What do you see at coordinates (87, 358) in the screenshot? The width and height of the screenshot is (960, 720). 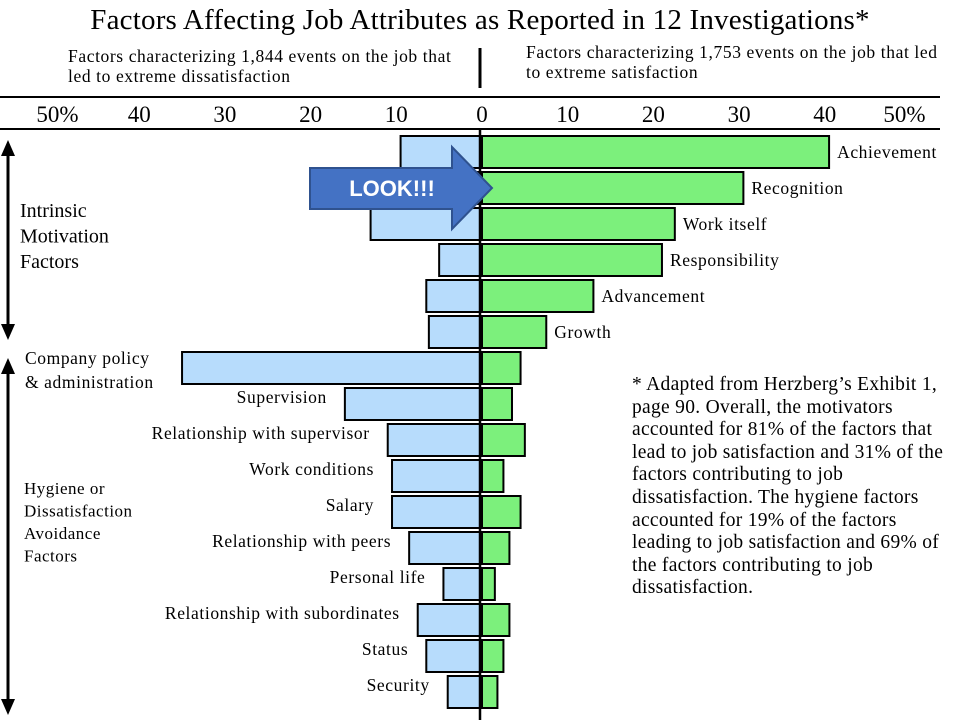 I see `category-label: Company policy` at bounding box center [87, 358].